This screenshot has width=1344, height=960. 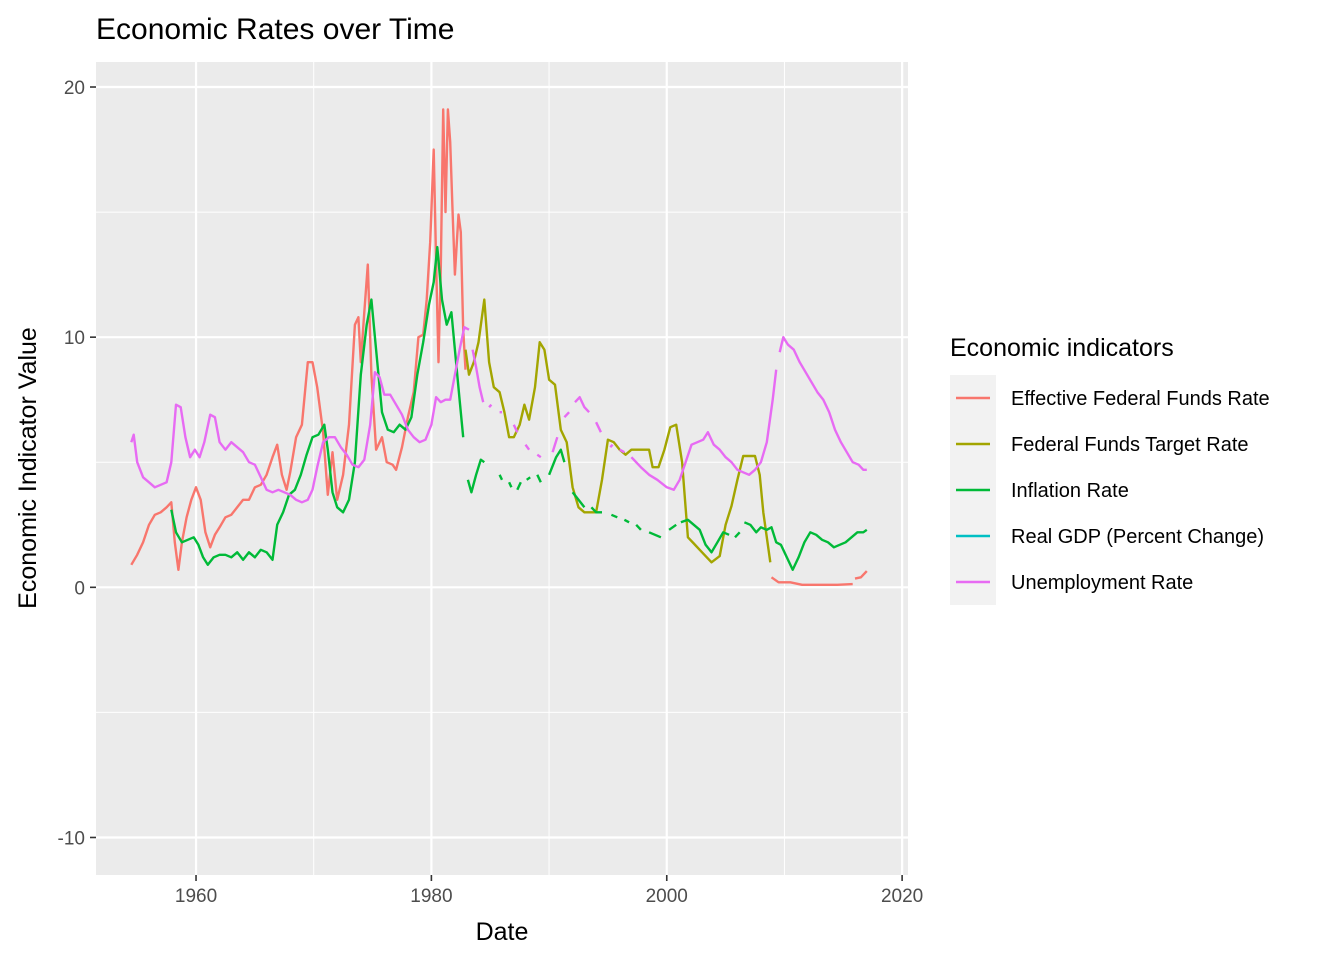 I want to click on y-tick-label: 20, so click(x=74, y=88).